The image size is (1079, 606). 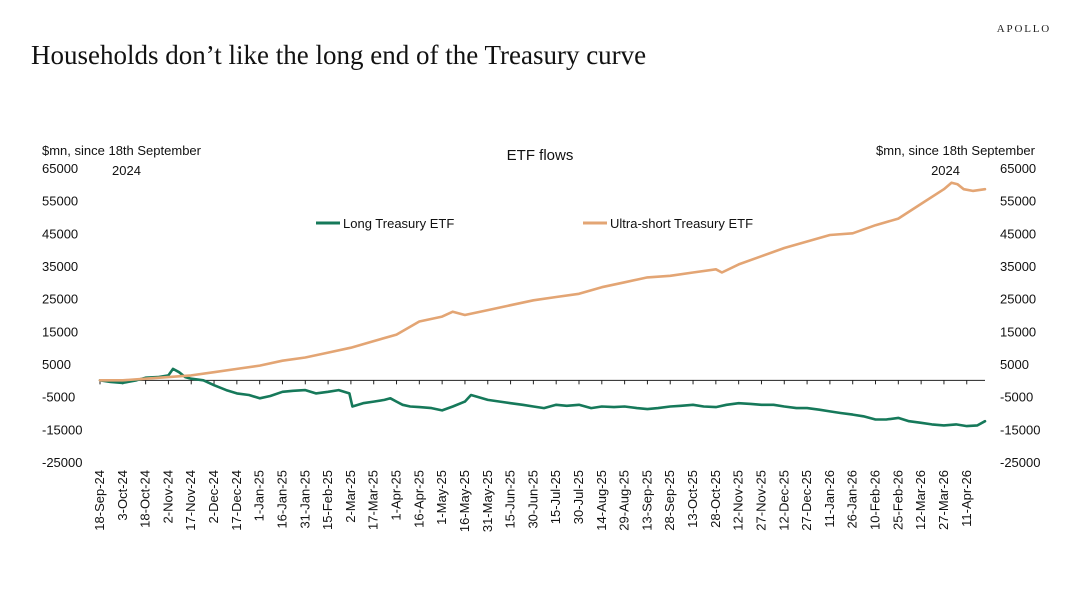 I want to click on x-tick-label: 1-Jan-25, so click(x=259, y=495).